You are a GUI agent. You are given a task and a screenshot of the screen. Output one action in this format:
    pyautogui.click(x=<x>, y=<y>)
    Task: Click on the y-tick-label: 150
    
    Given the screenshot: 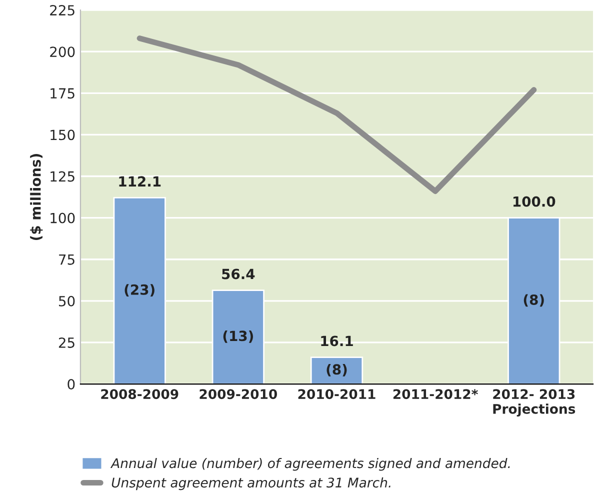 What is the action you would take?
    pyautogui.click(x=62, y=135)
    